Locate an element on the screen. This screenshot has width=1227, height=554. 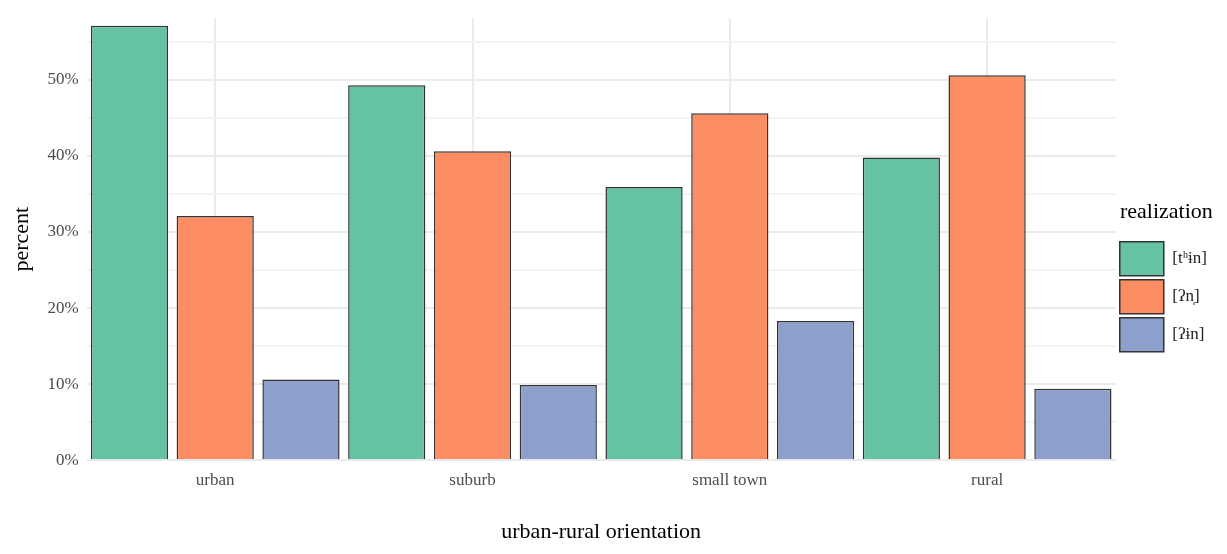
legend-label: [ʔɨn] is located at coordinates (1188, 334).